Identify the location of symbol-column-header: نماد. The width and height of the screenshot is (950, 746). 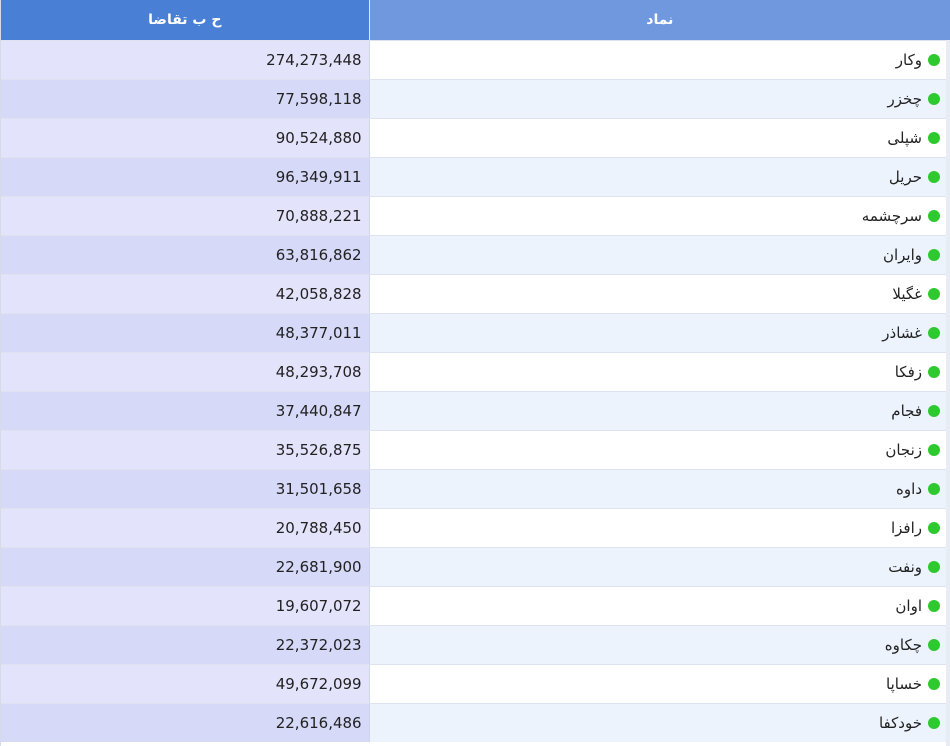
(659, 20).